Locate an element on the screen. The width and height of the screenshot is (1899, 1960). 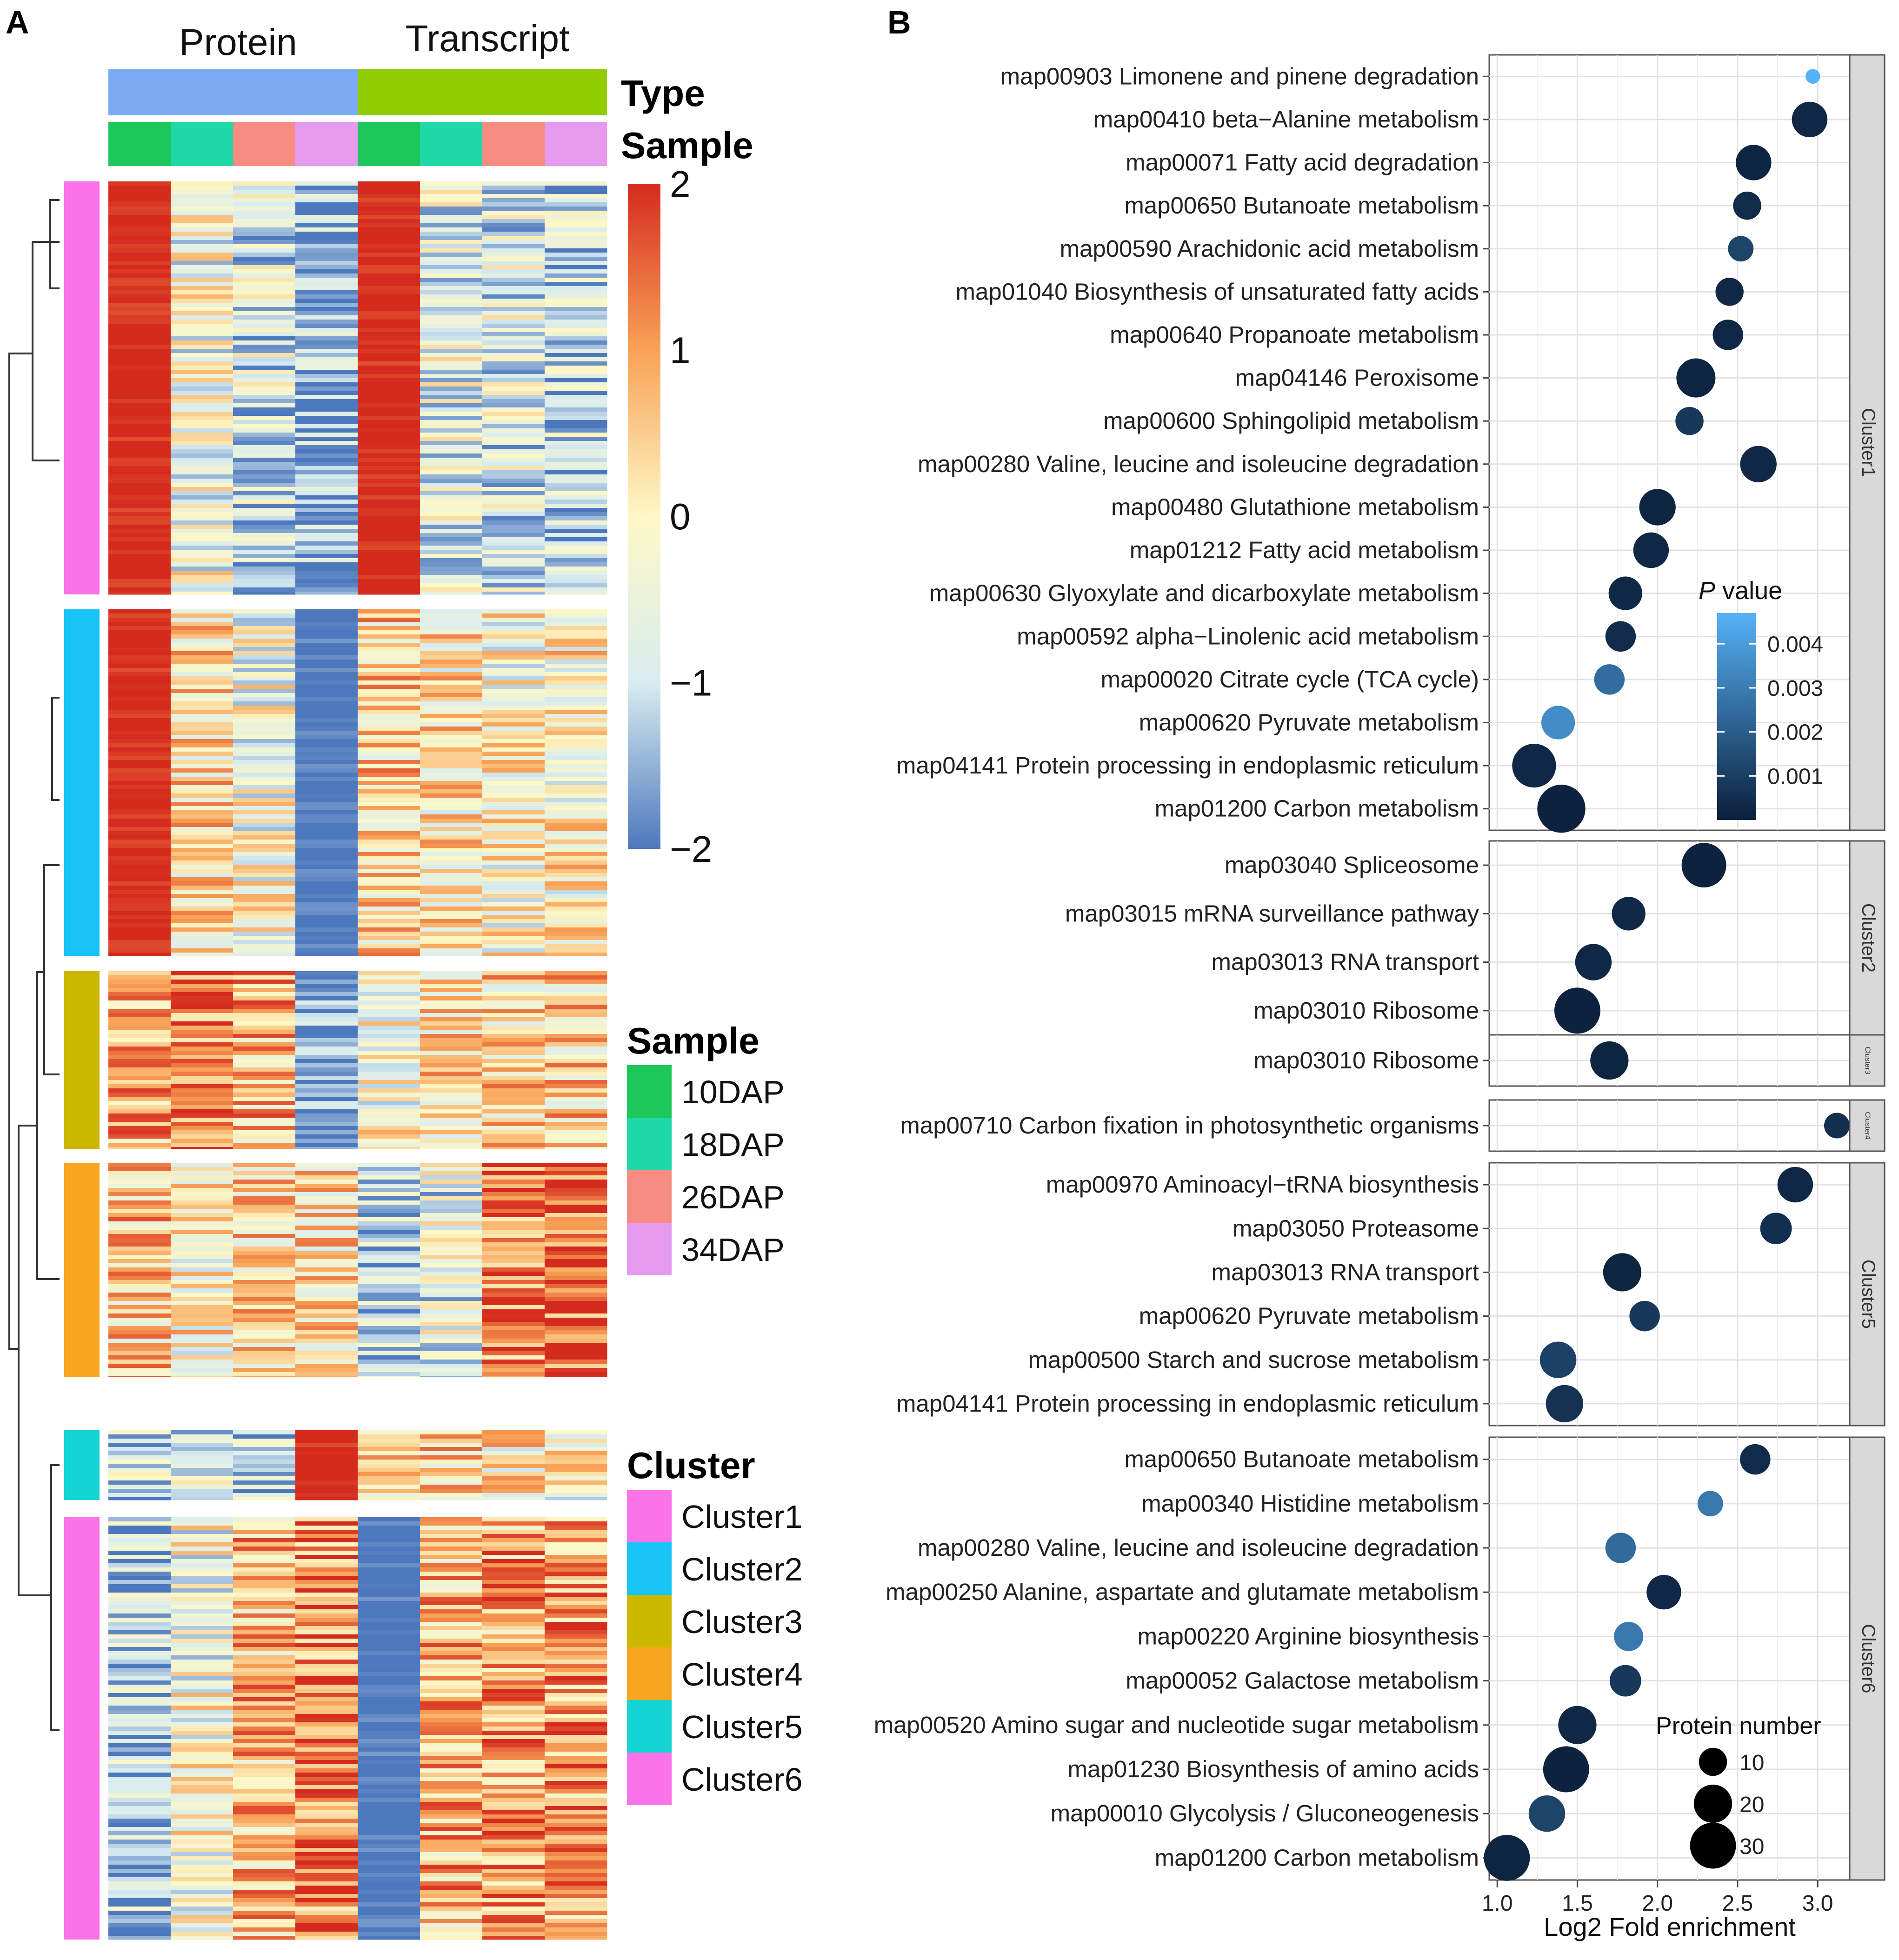
row-dendrogram is located at coordinates (34, 965).